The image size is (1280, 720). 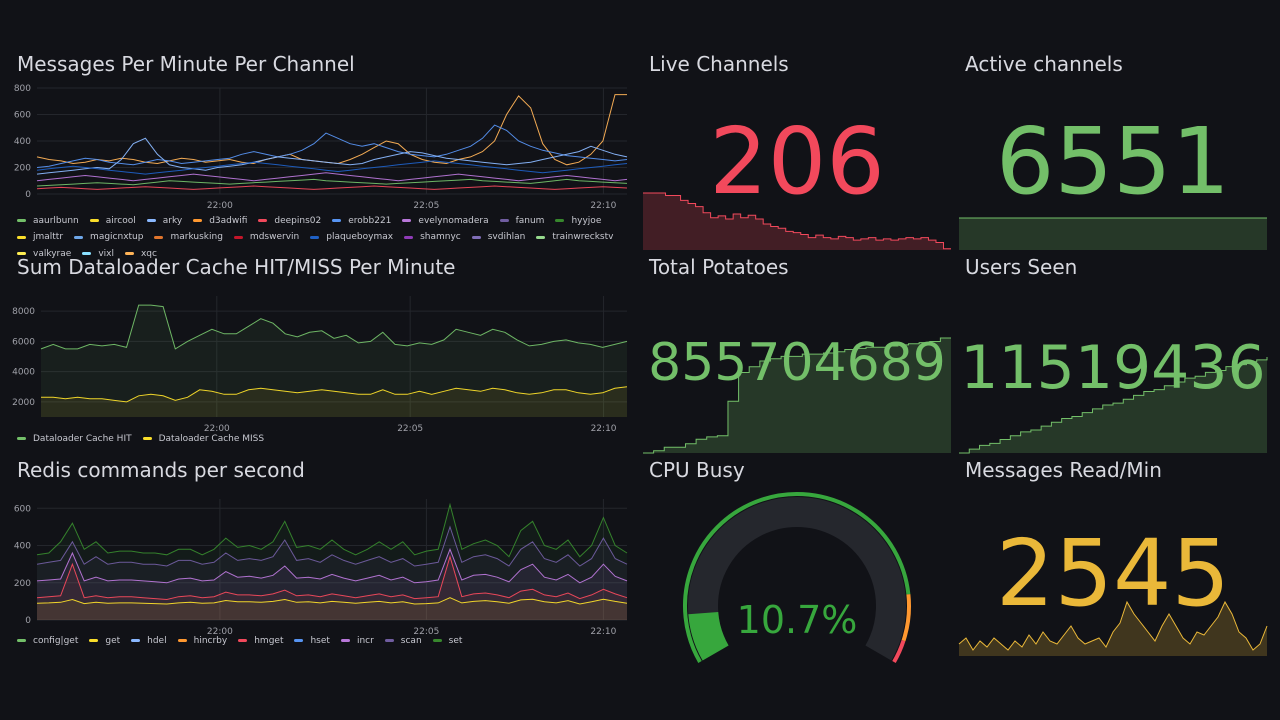 I want to click on redis-legend-item: scan, so click(x=403, y=641).